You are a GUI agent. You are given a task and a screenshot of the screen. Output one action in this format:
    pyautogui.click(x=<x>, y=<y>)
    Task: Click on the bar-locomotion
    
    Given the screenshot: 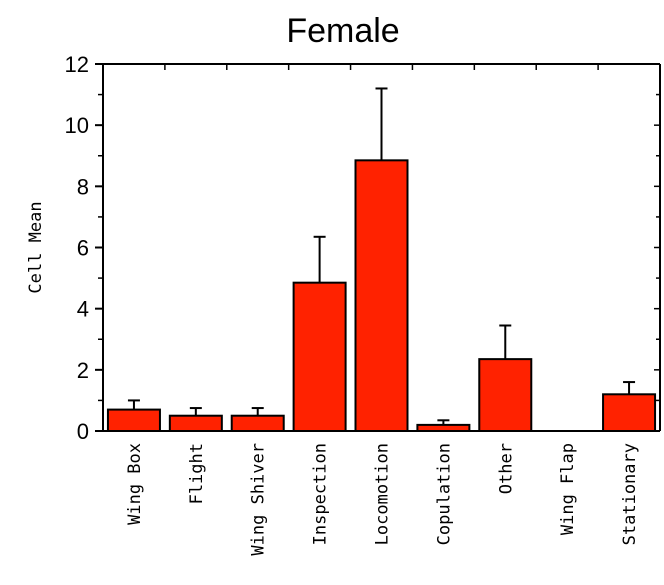 What is the action you would take?
    pyautogui.click(x=381, y=295)
    